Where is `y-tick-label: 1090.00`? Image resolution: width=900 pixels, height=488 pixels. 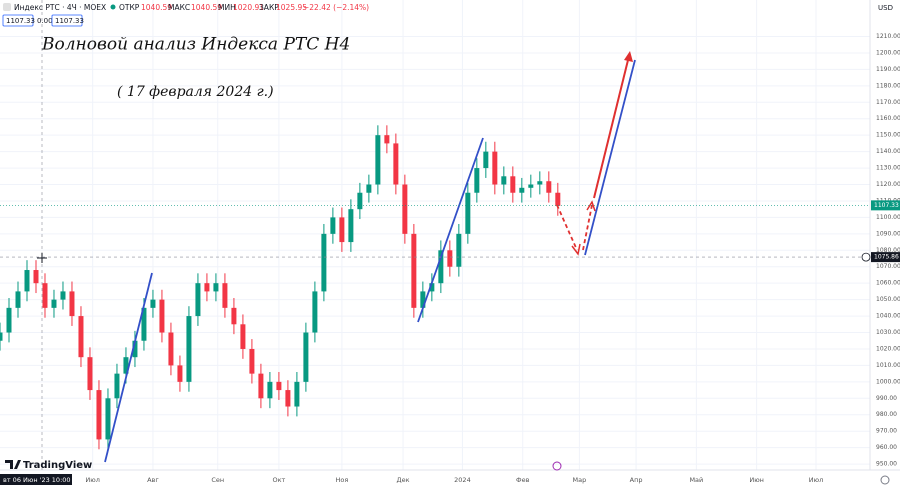
y-tick-label: 1090.00 is located at coordinates (888, 233).